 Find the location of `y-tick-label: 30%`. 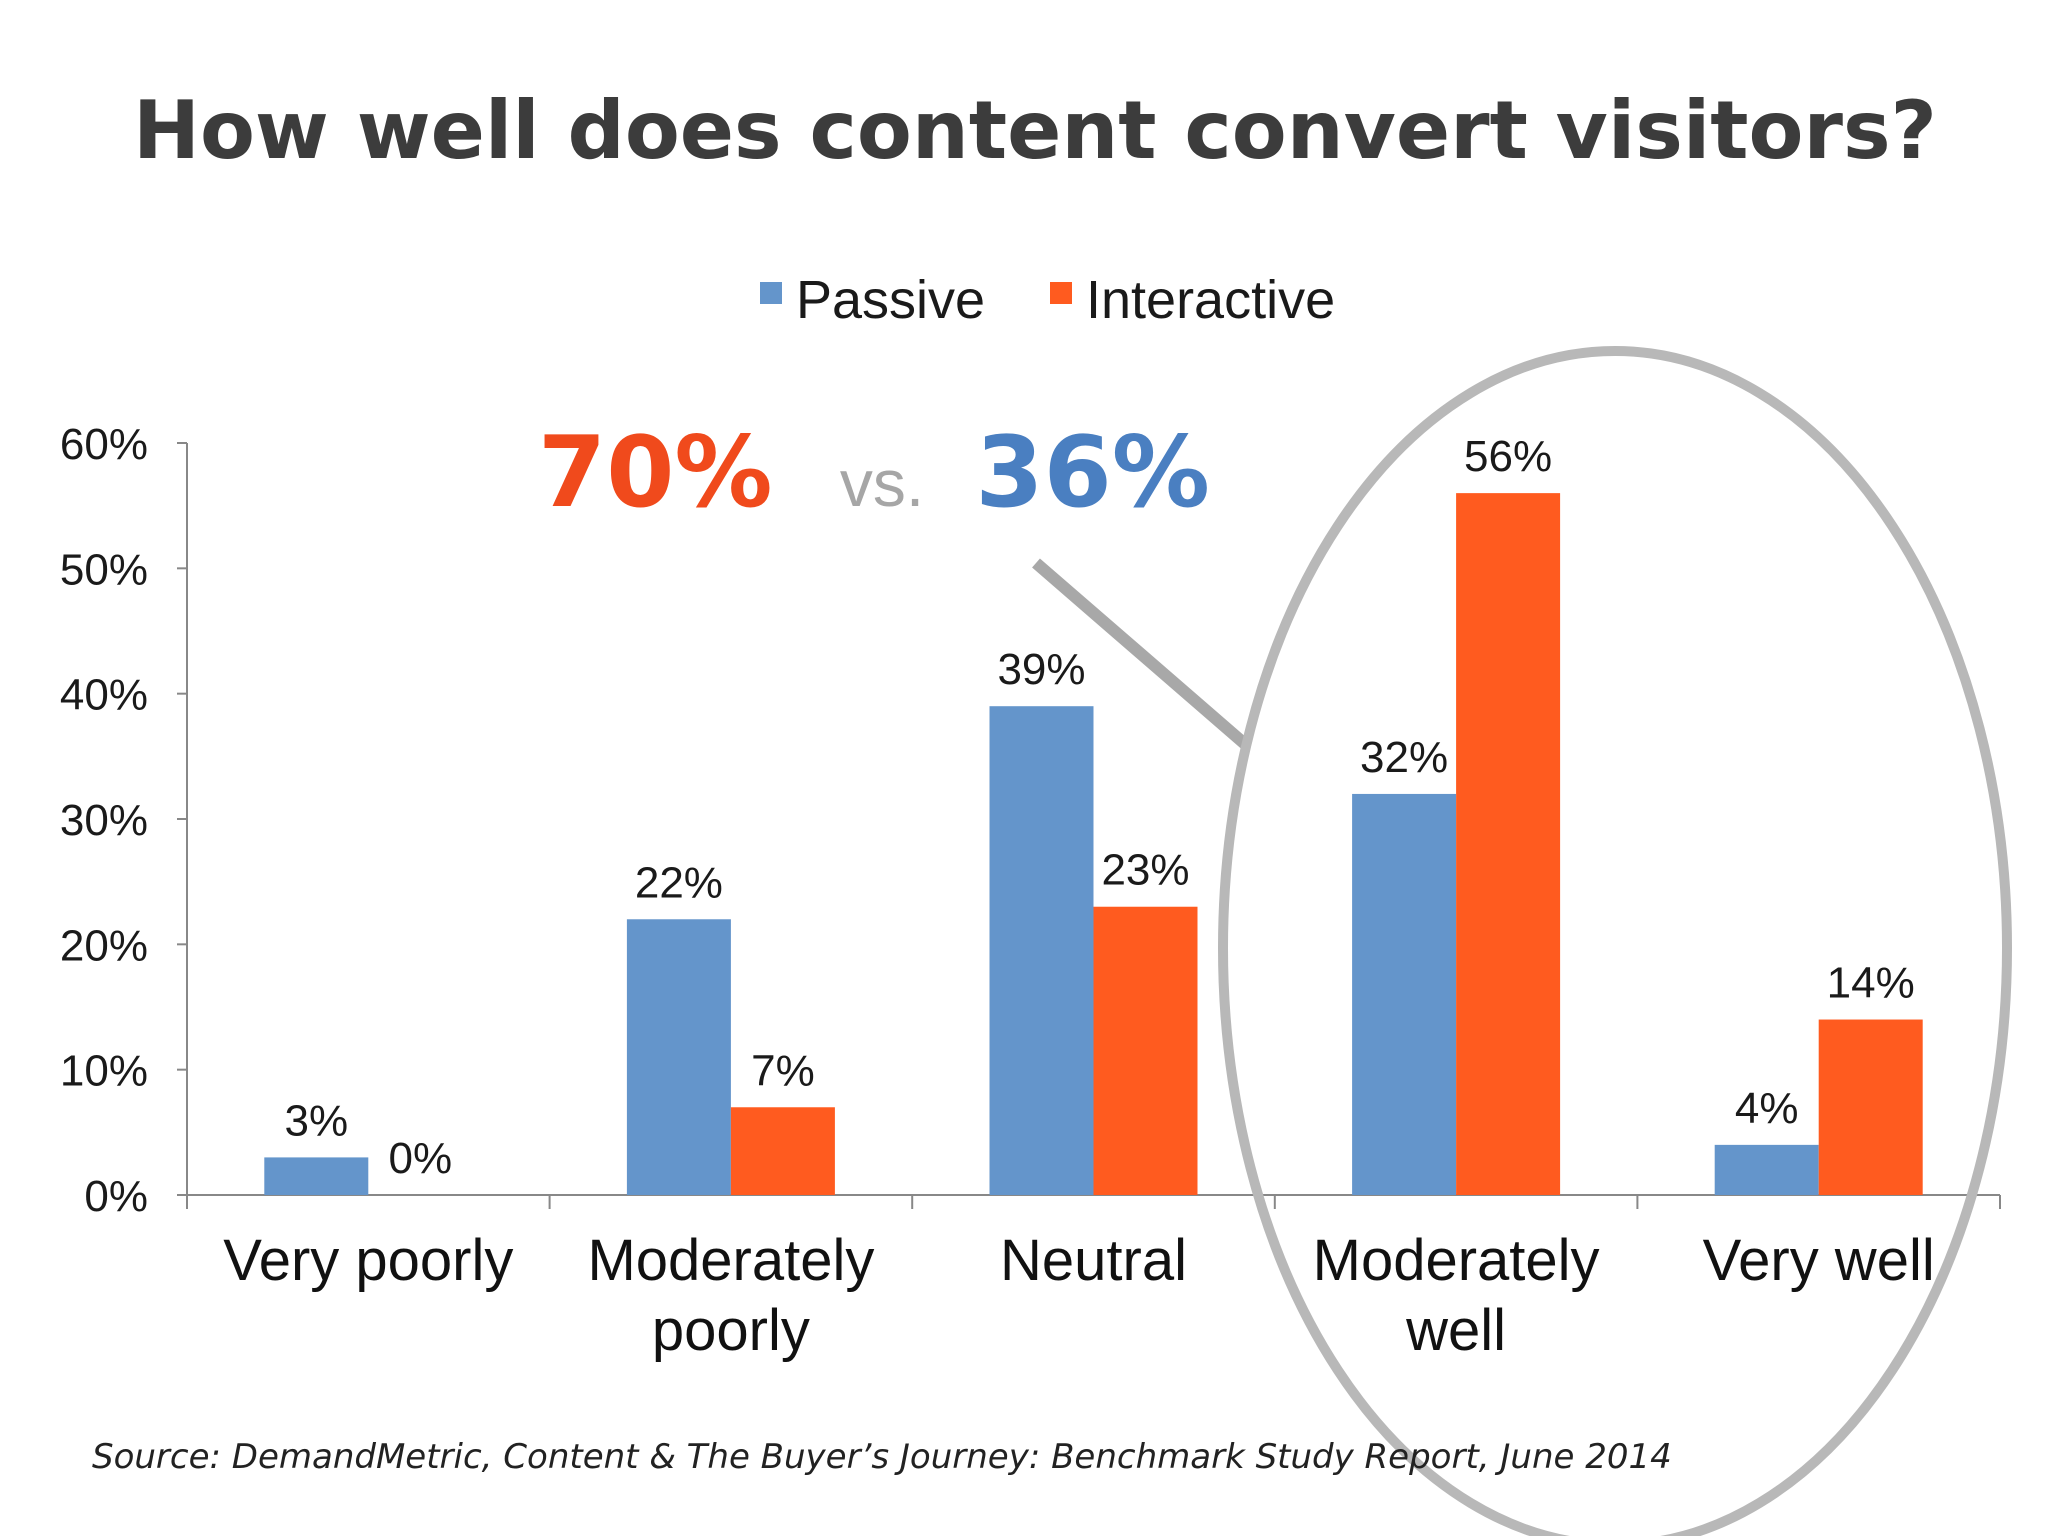

y-tick-label: 30% is located at coordinates (104, 820).